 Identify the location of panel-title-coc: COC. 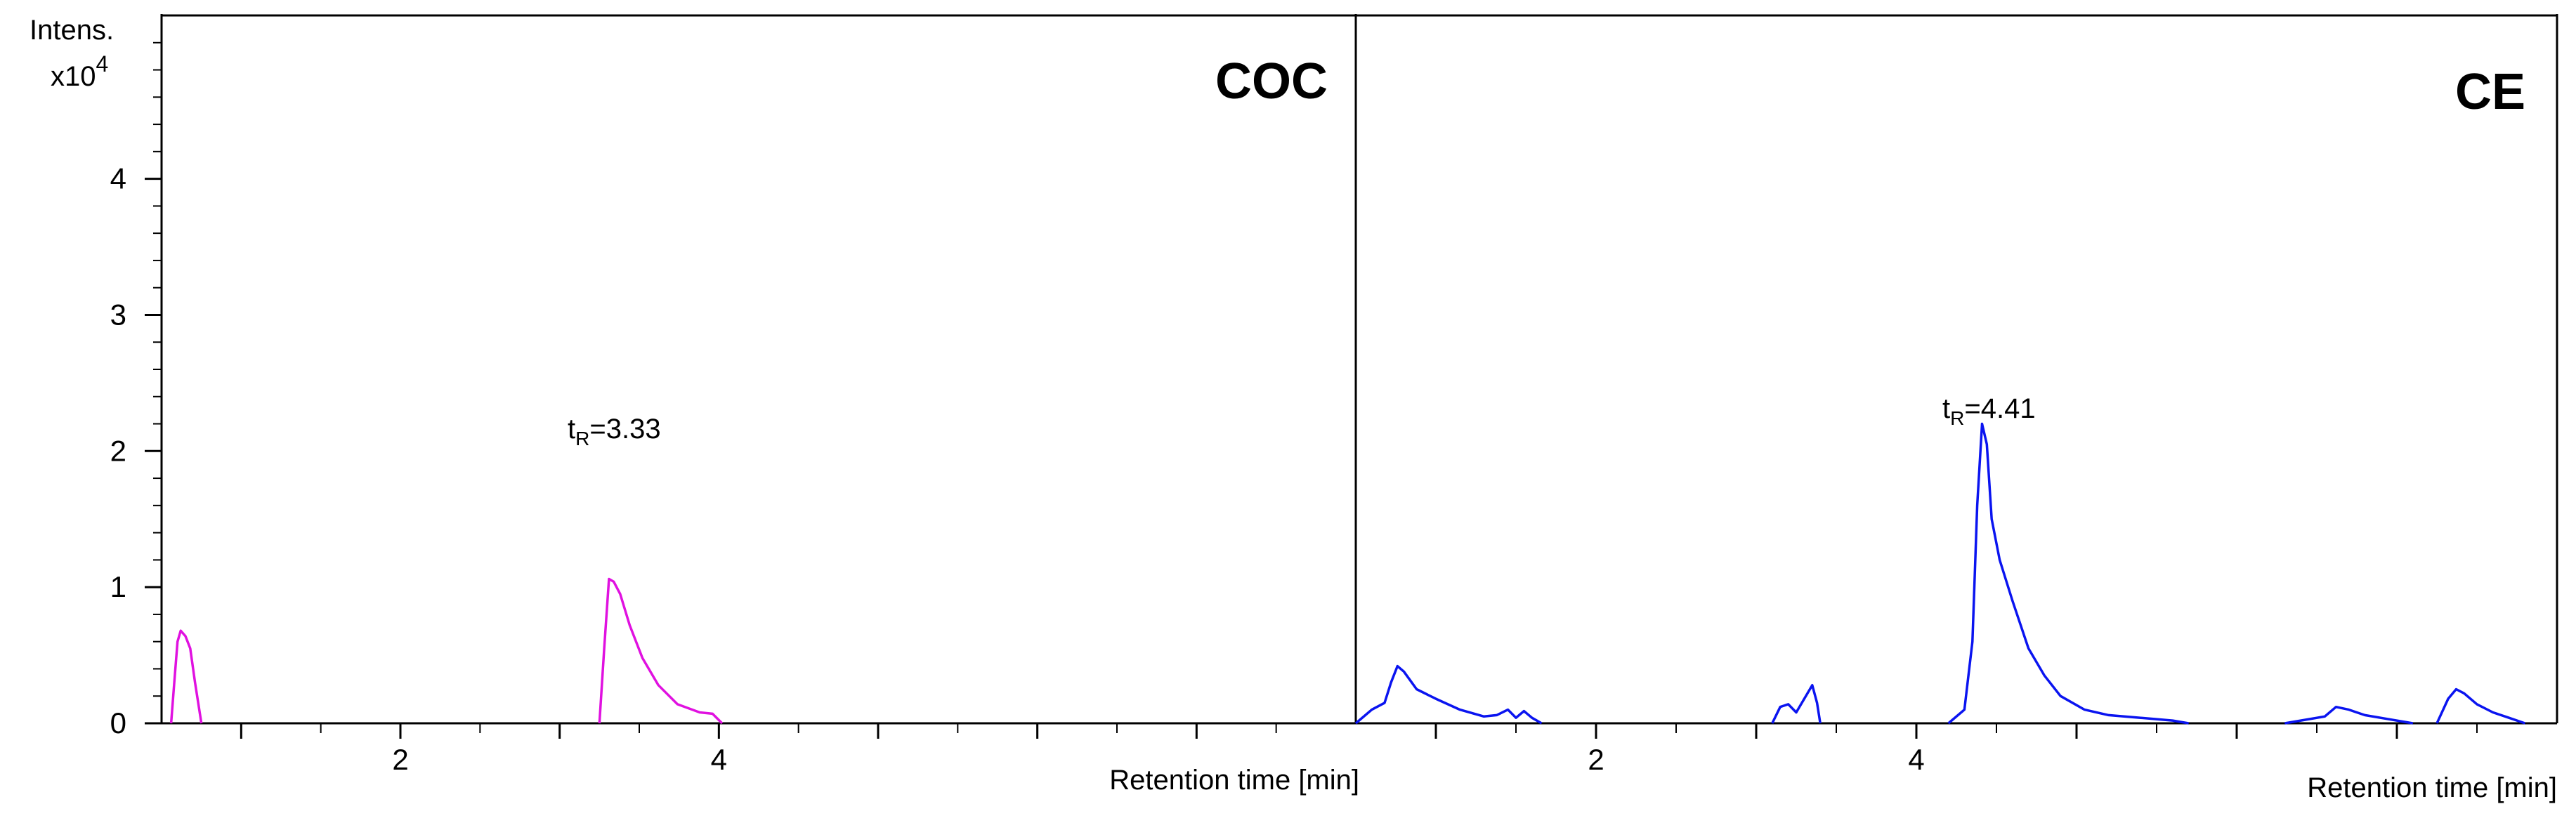
(1271, 81).